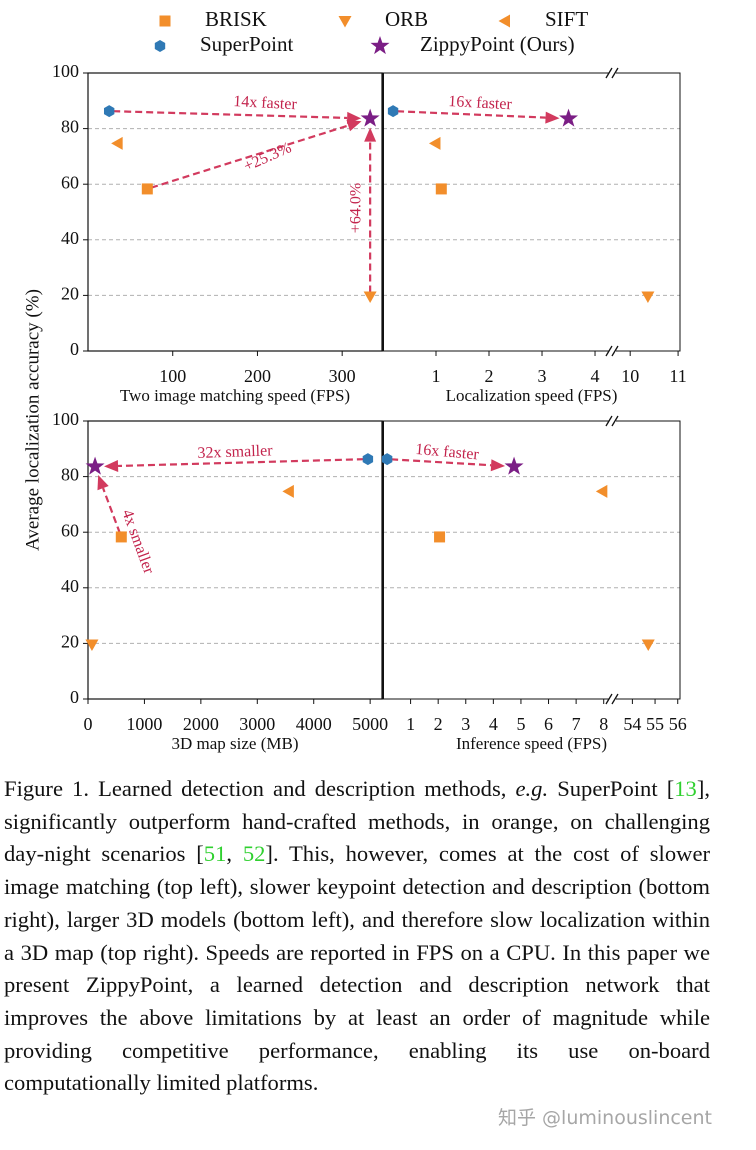 The height and width of the screenshot is (1150, 756). What do you see at coordinates (678, 724) in the screenshot?
I see `x-tick-label: 56` at bounding box center [678, 724].